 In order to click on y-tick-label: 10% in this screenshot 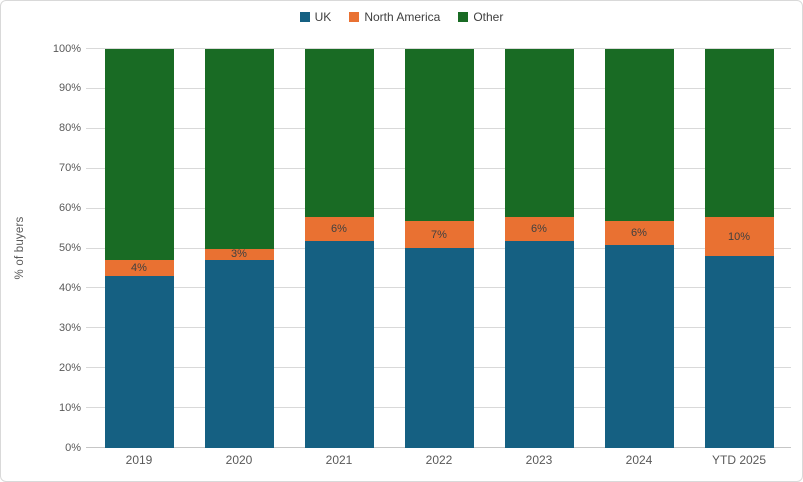, I will do `click(69, 407)`.